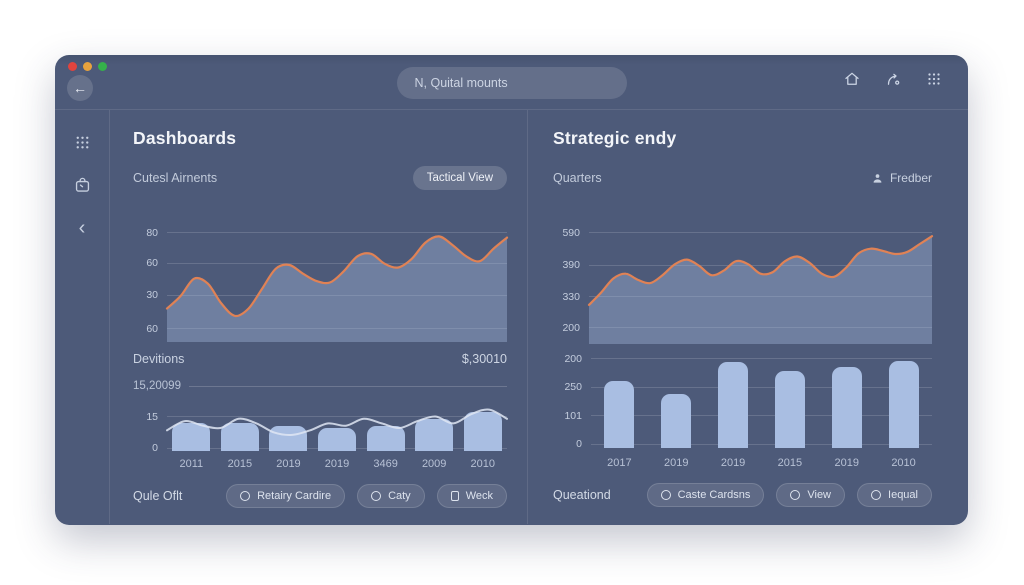  I want to click on share-icon, so click(893, 79).